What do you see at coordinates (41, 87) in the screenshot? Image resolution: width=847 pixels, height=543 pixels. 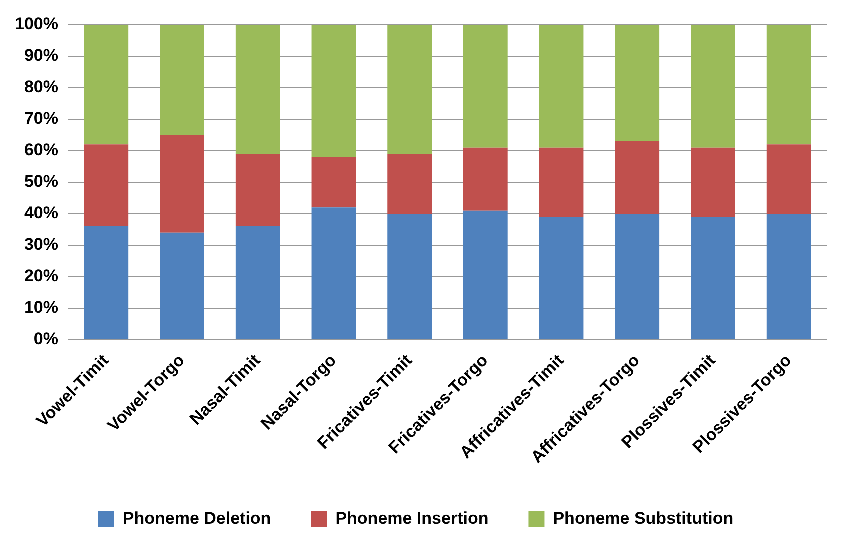 I see `y-tick-label: 80%` at bounding box center [41, 87].